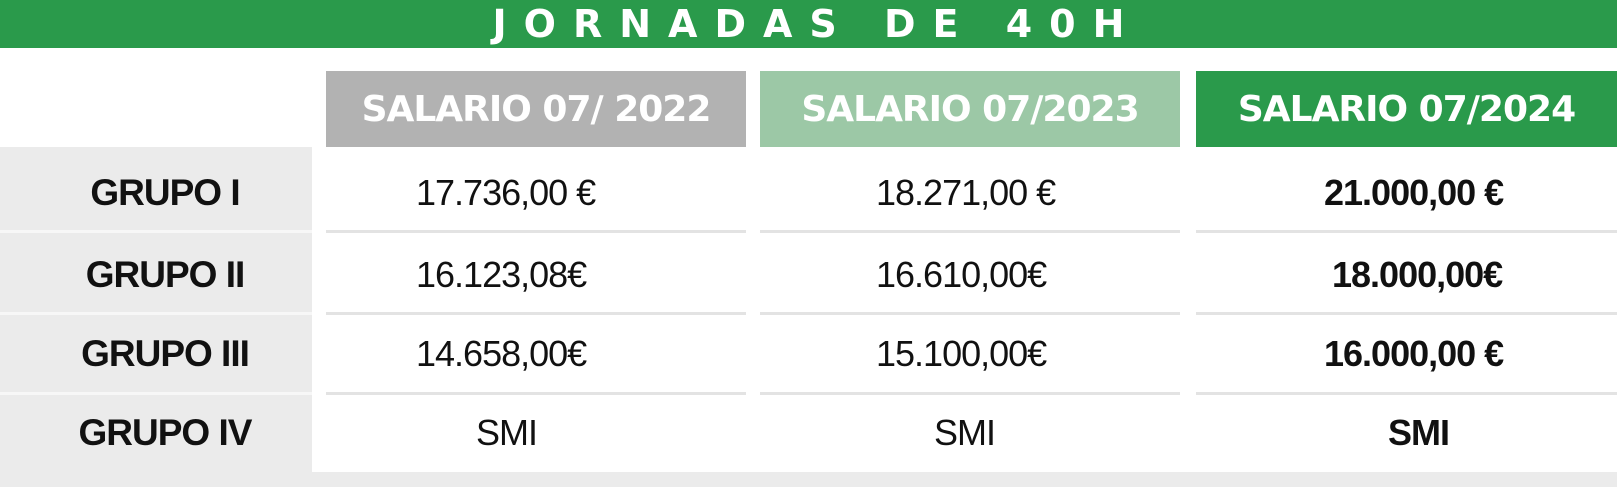 The width and height of the screenshot is (1617, 487). What do you see at coordinates (970, 109) in the screenshot?
I see `header-salario-2023: SALARIO 07/2023` at bounding box center [970, 109].